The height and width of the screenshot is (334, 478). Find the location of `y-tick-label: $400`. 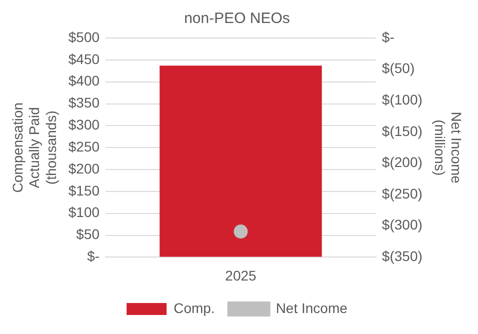

y-tick-label: $400 is located at coordinates (84, 80).